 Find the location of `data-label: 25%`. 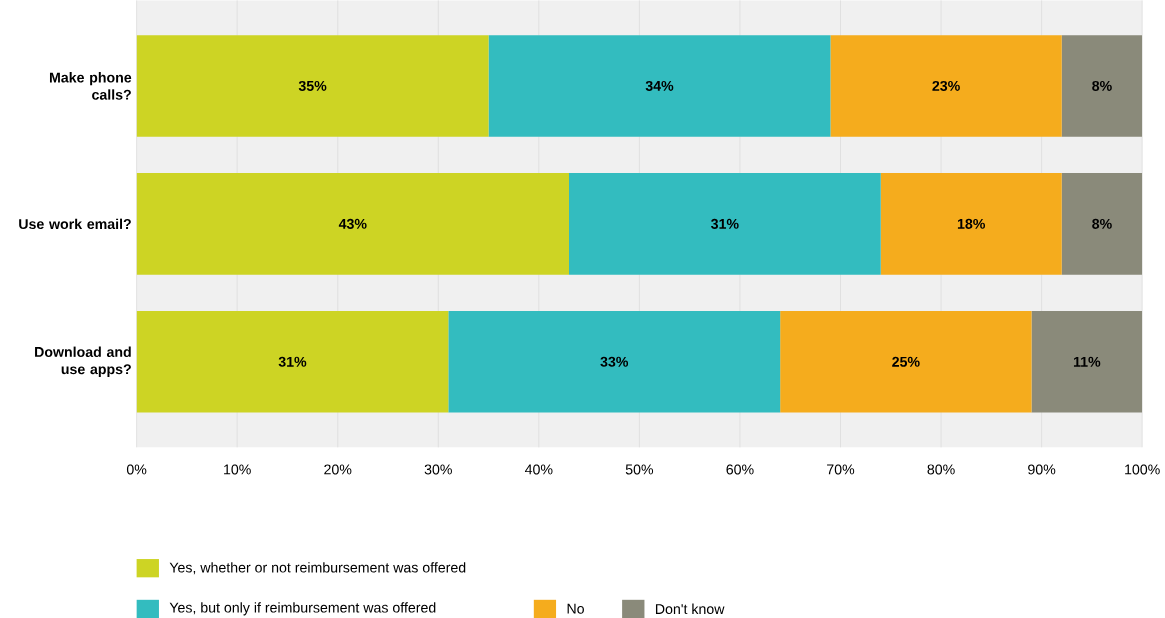

data-label: 25% is located at coordinates (906, 361).